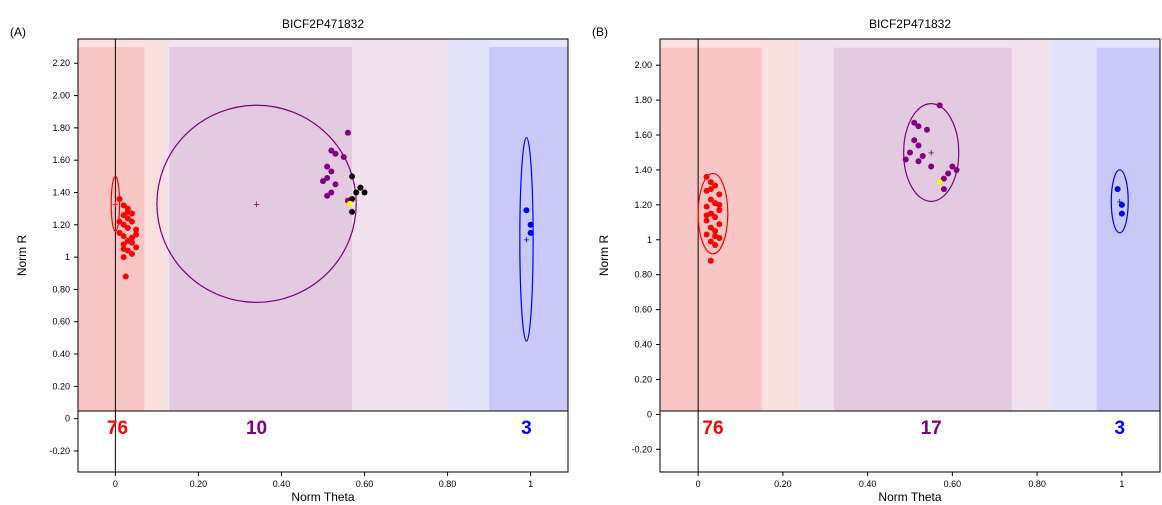  What do you see at coordinates (67, 419) in the screenshot?
I see `y-tick-label: 0` at bounding box center [67, 419].